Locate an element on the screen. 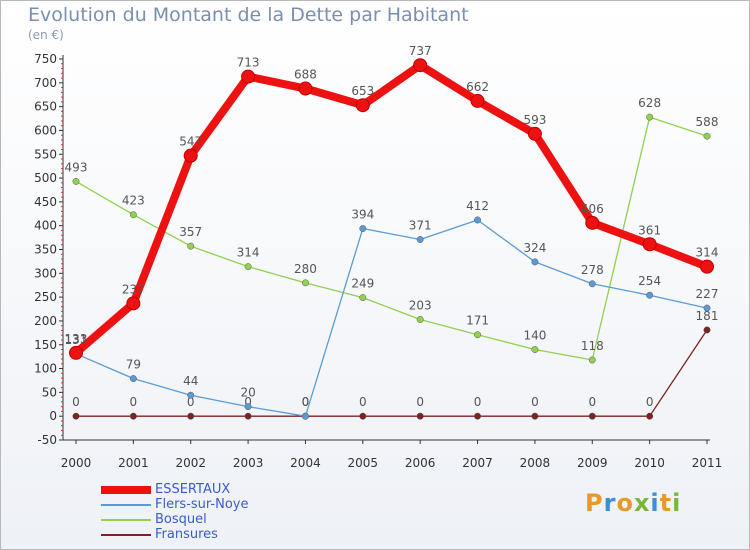 The image size is (750, 550). data-label: 237 is located at coordinates (133, 289).